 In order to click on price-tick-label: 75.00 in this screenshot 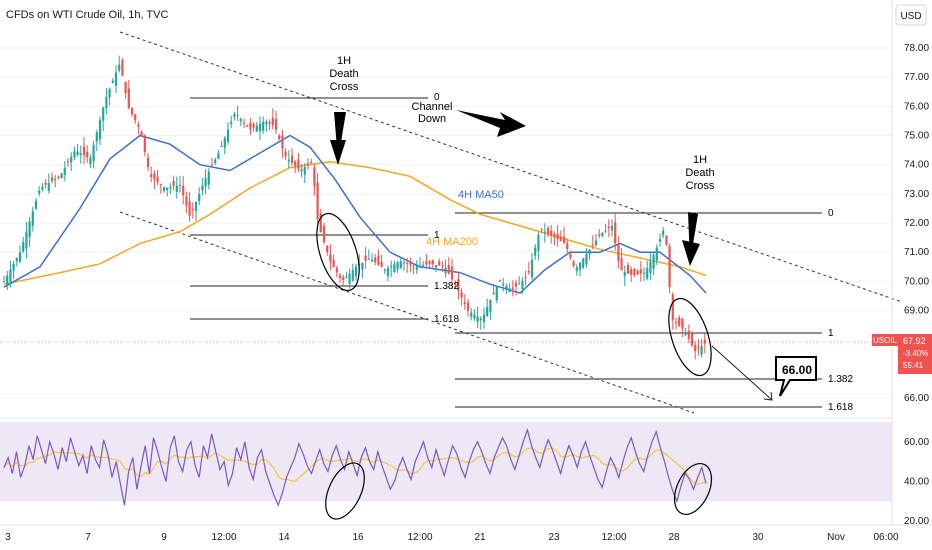, I will do `click(916, 136)`.